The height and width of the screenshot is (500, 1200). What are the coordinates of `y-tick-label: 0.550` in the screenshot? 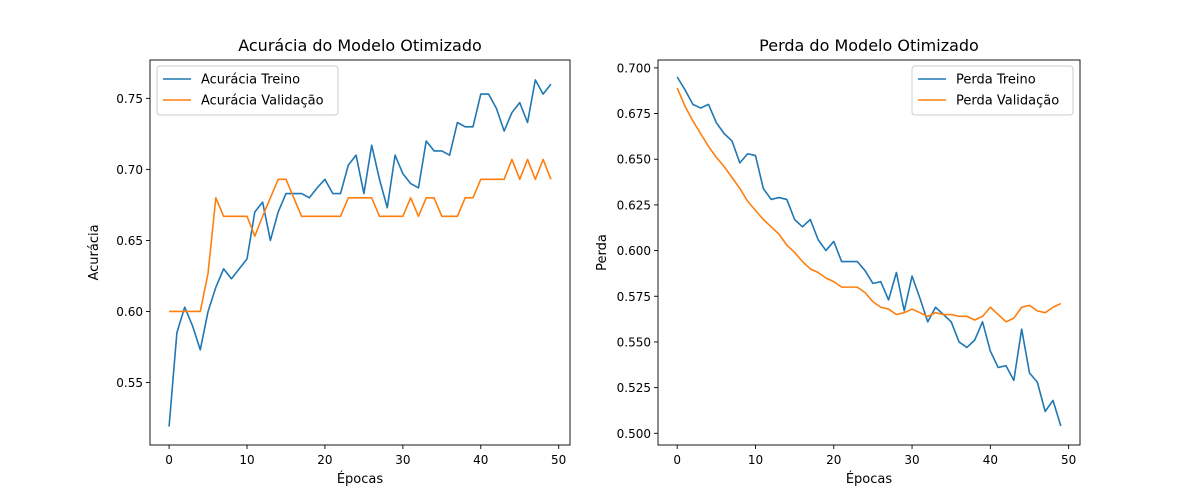 It's located at (634, 342).